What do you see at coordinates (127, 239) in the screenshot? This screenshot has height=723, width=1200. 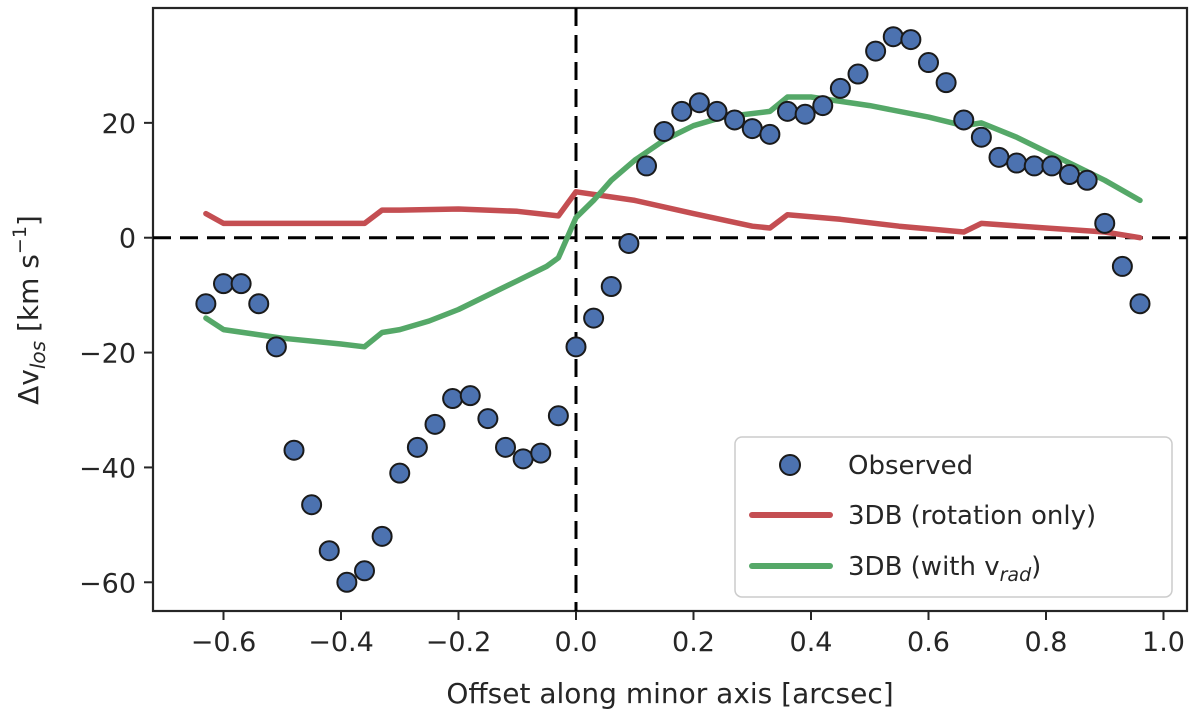 I see `y-tick-label: 0` at bounding box center [127, 239].